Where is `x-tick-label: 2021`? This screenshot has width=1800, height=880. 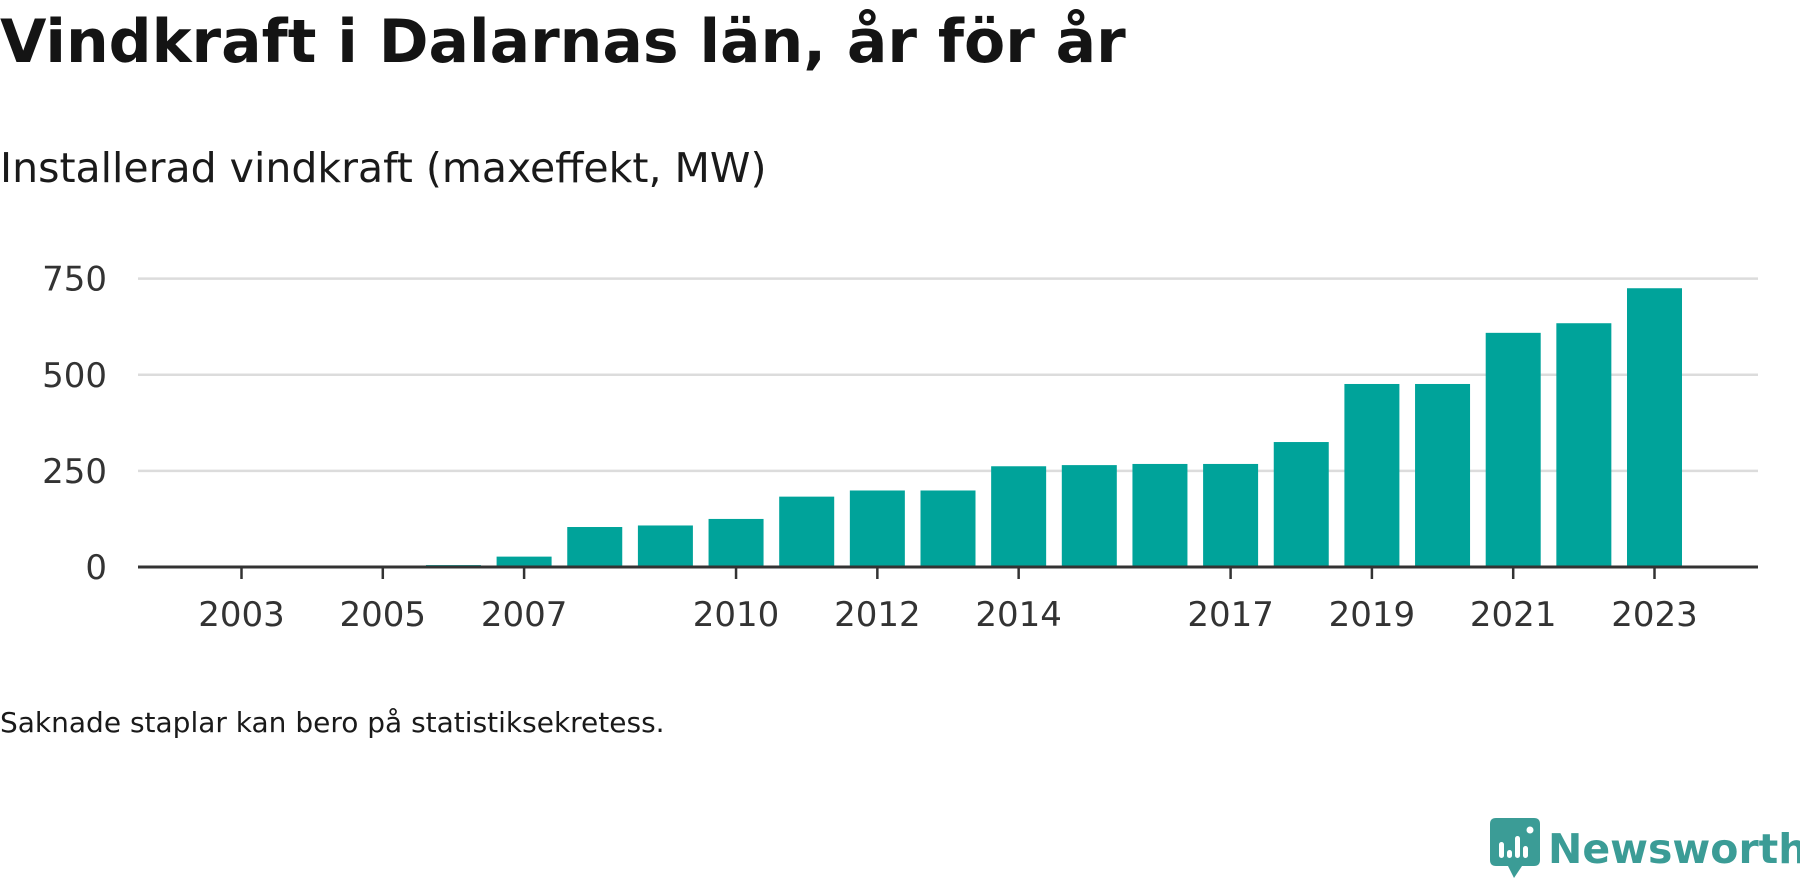
x-tick-label: 2021 is located at coordinates (1513, 615).